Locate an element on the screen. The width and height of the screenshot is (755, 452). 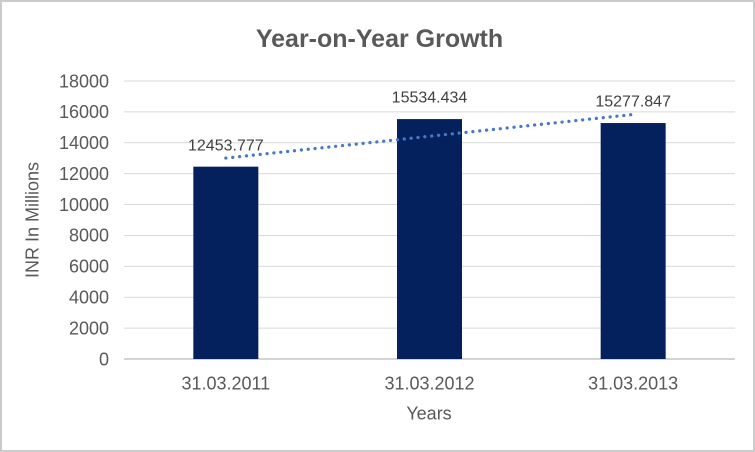
y-tick-label: 6000 is located at coordinates (89, 267).